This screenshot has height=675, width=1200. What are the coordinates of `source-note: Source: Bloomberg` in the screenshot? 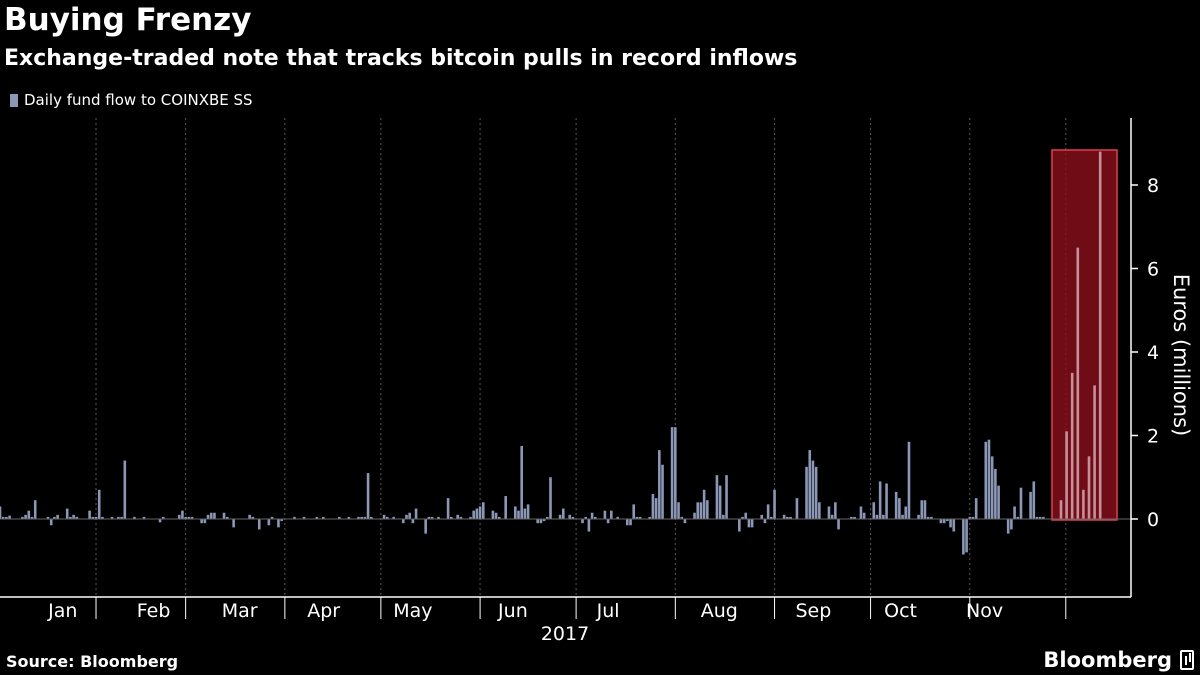 It's located at (92, 661).